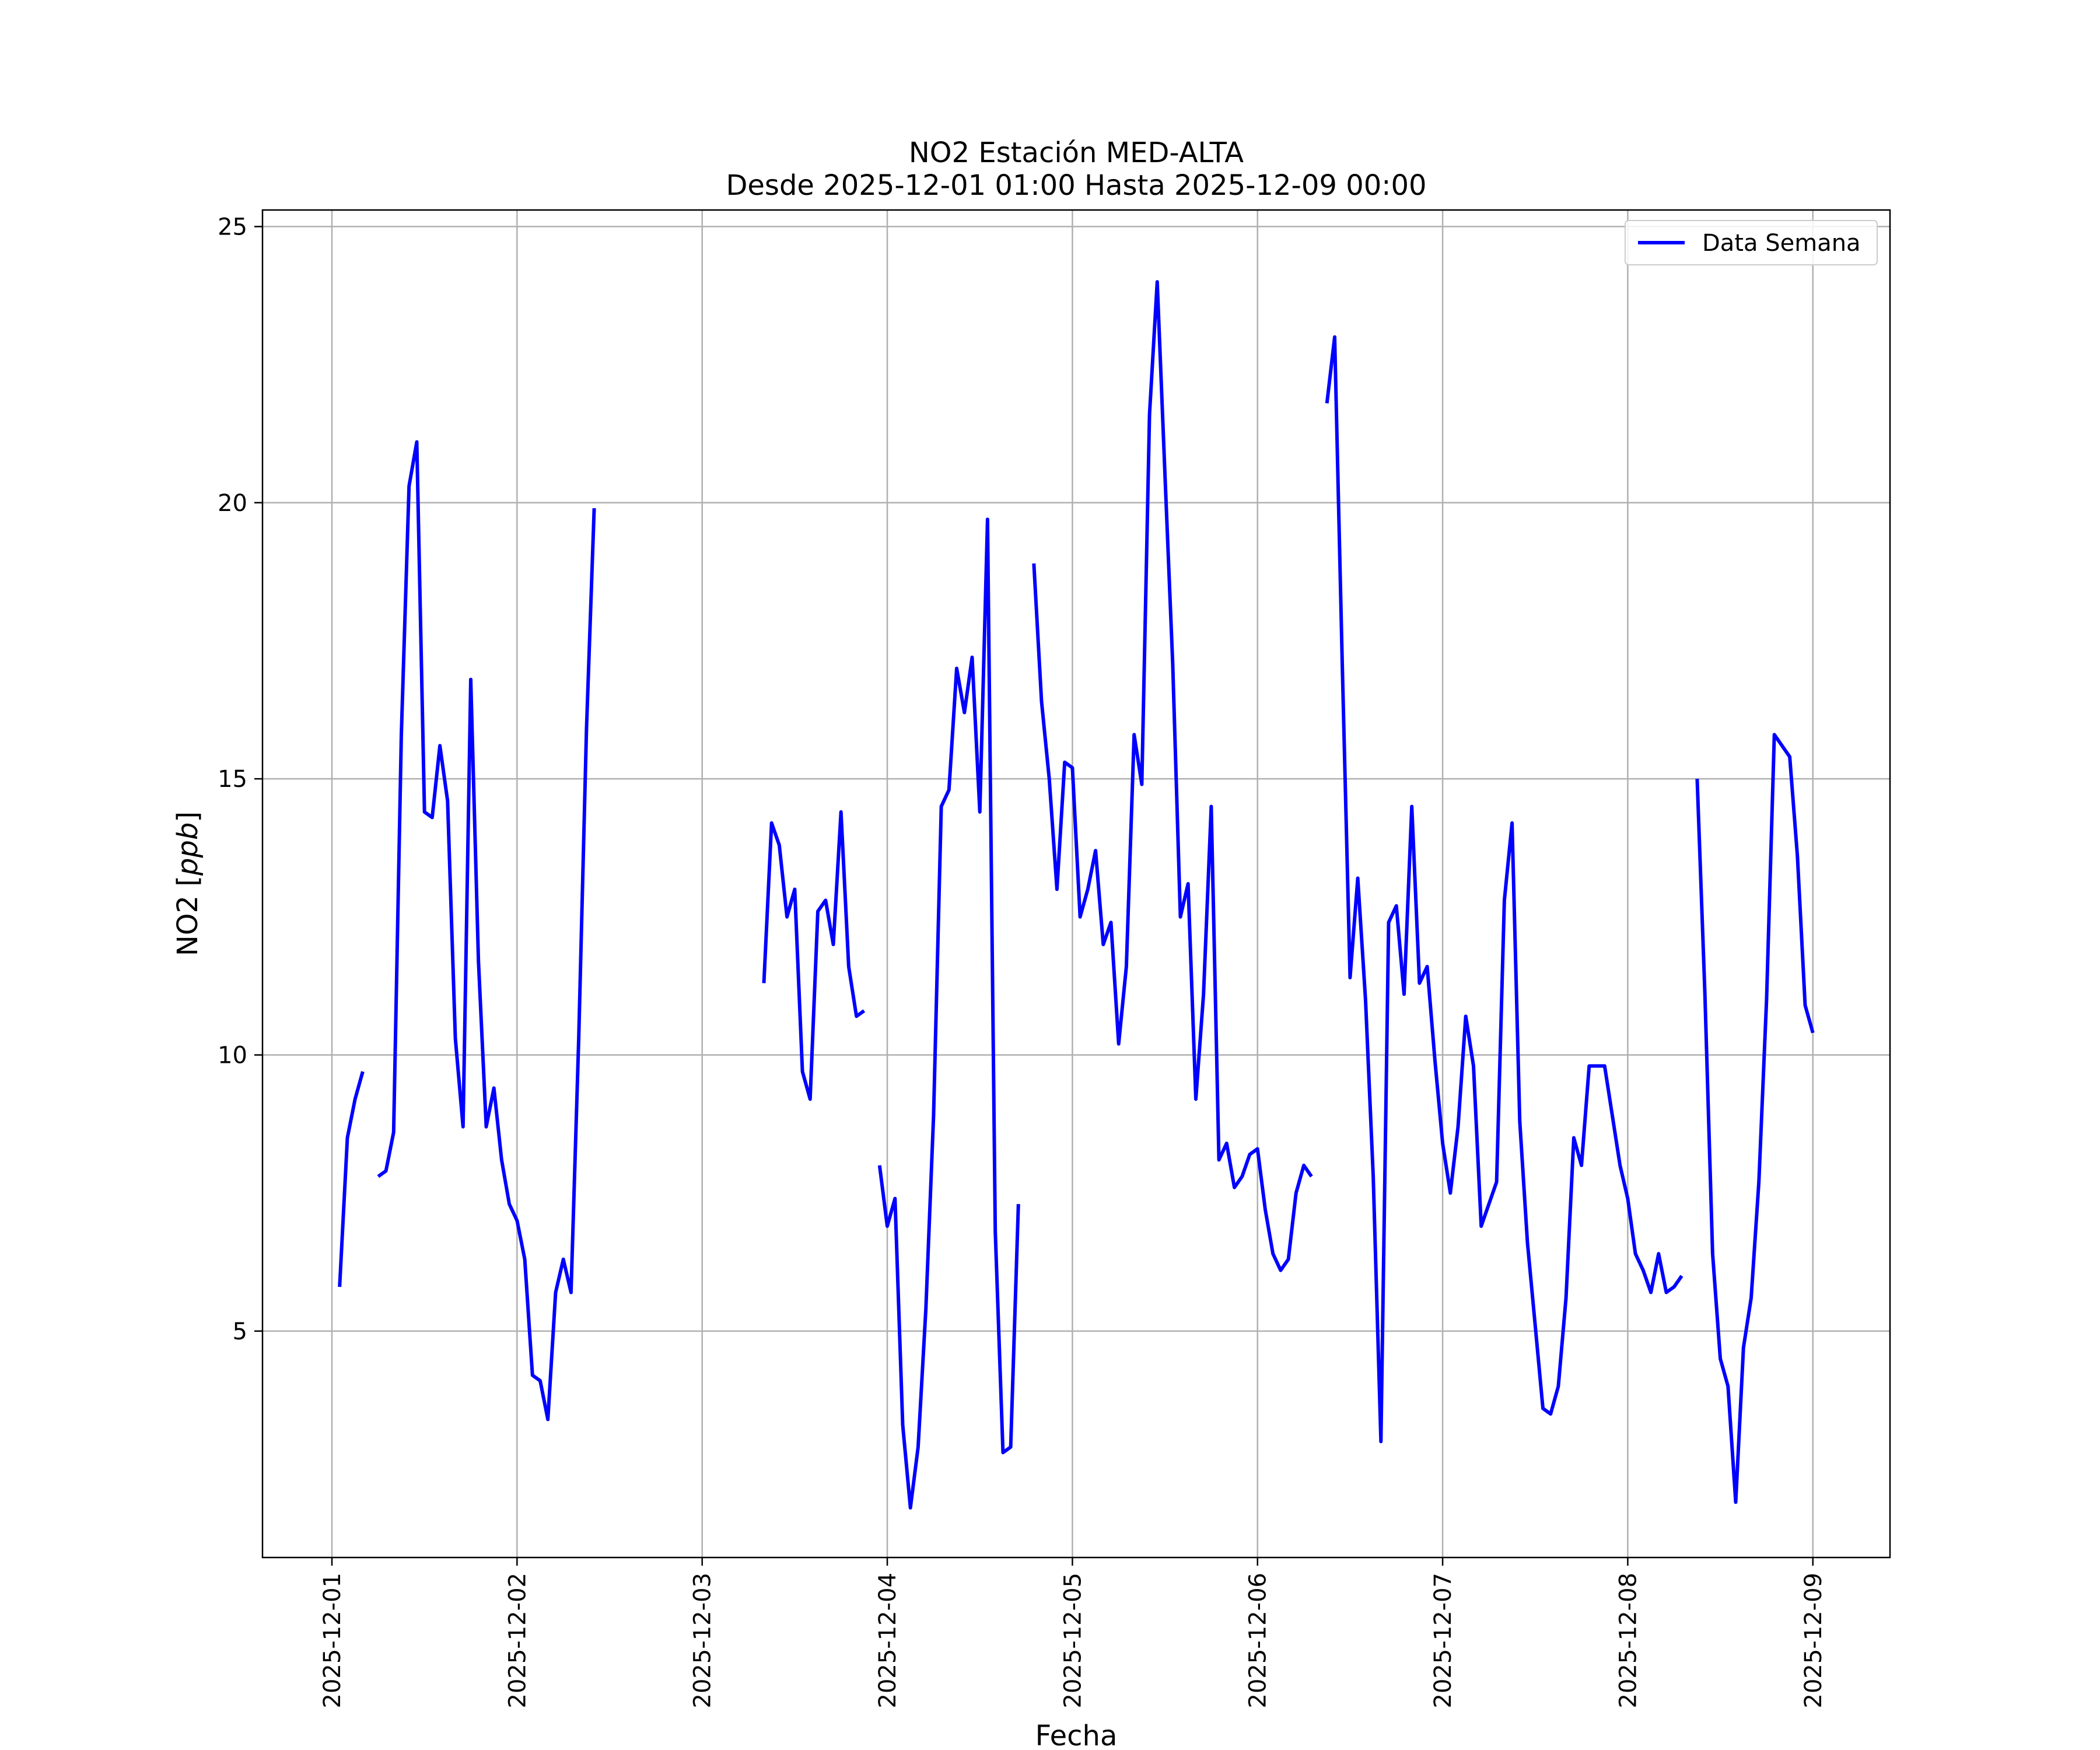 This screenshot has width=2100, height=1750. Describe the element at coordinates (517, 1640) in the screenshot. I see `x-tick-label: 2025-12-02` at that location.